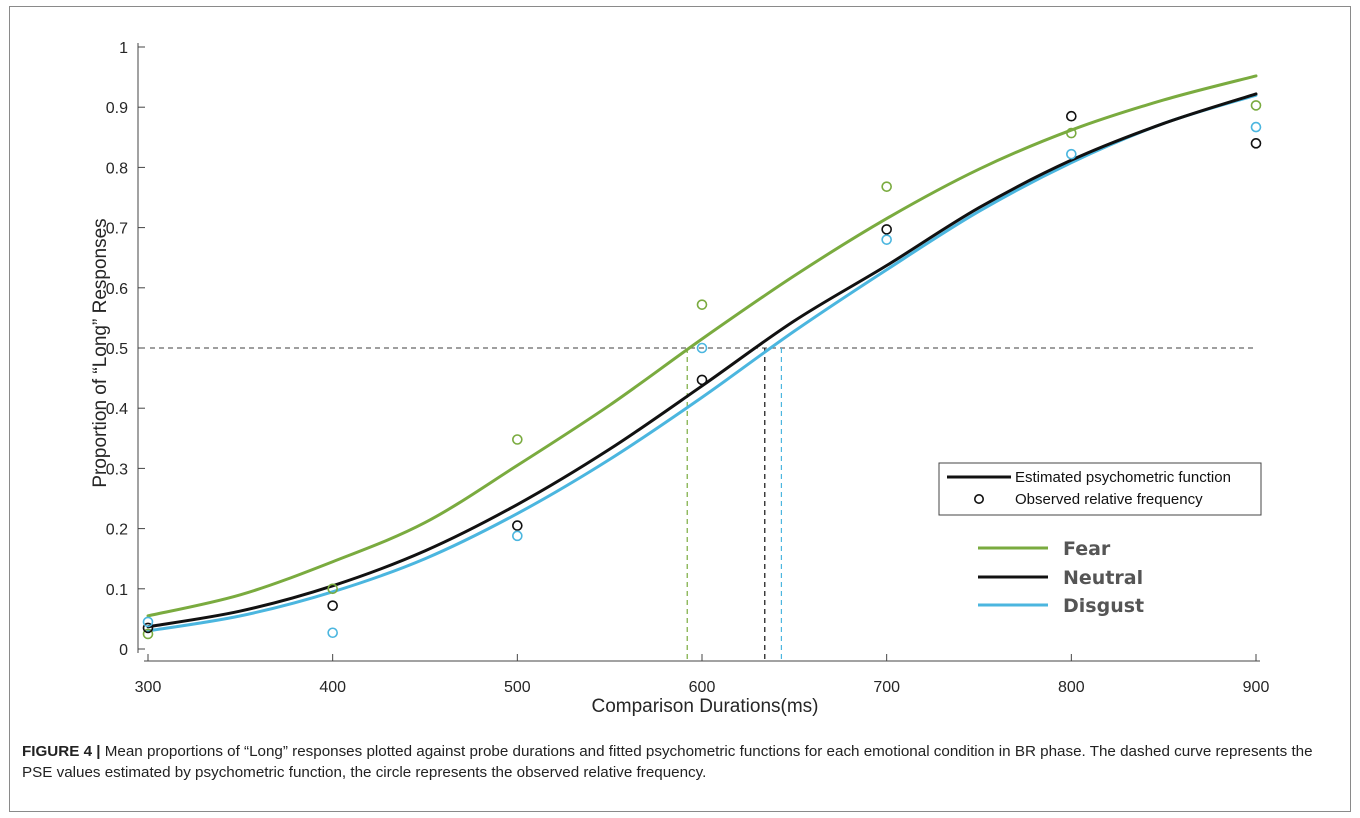 This screenshot has width=1360, height=818. What do you see at coordinates (1071, 687) in the screenshot?
I see `x-tick-label: 800` at bounding box center [1071, 687].